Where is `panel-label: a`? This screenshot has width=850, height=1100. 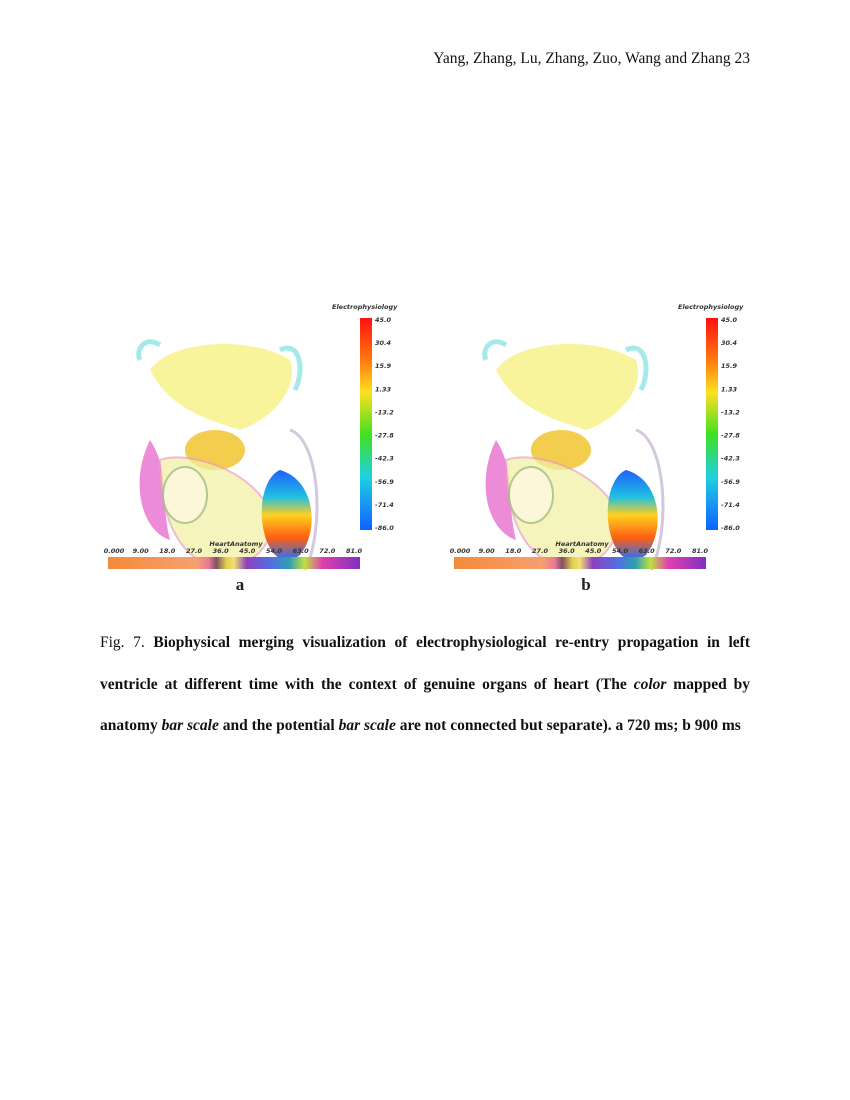
panel-label: a is located at coordinates (240, 584).